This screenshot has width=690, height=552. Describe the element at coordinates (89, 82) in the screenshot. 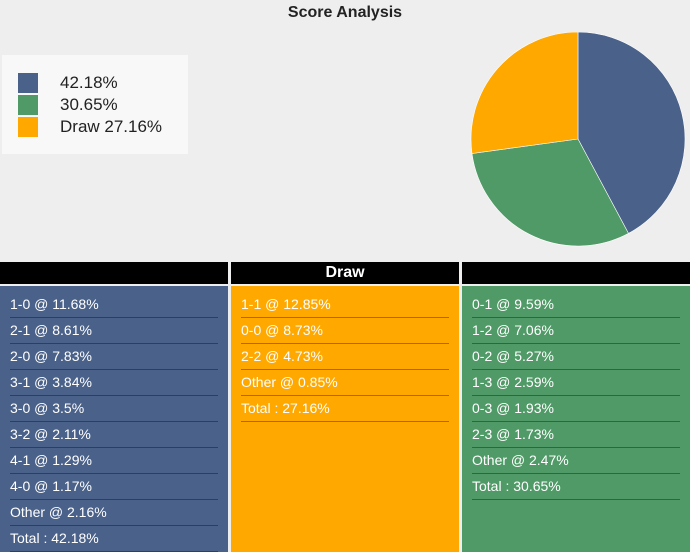

I see `legend-label-home: 42.18%` at that location.